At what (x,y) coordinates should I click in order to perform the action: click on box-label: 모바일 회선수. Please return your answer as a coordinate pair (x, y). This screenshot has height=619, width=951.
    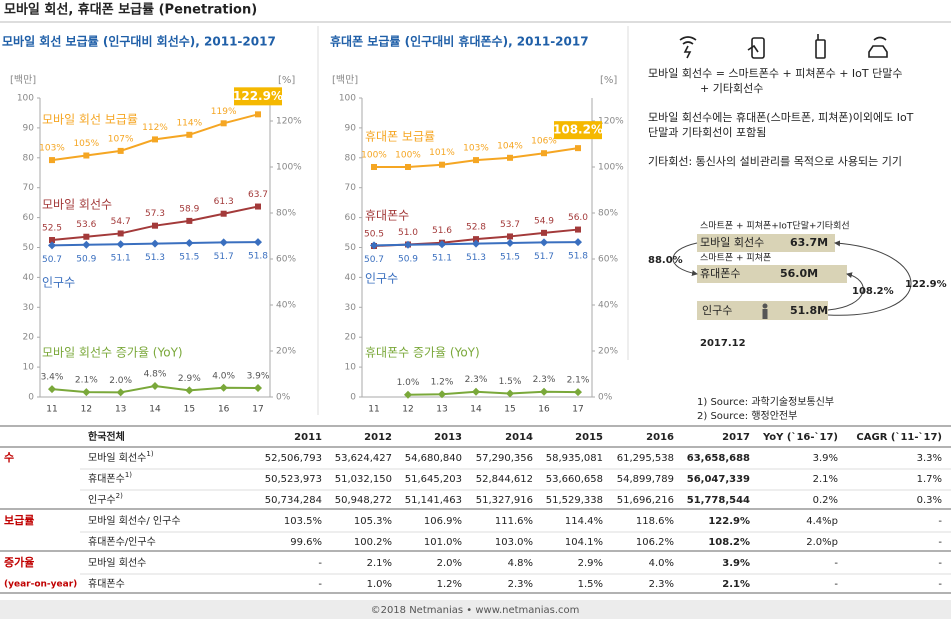
    Looking at the image, I should click on (732, 242).